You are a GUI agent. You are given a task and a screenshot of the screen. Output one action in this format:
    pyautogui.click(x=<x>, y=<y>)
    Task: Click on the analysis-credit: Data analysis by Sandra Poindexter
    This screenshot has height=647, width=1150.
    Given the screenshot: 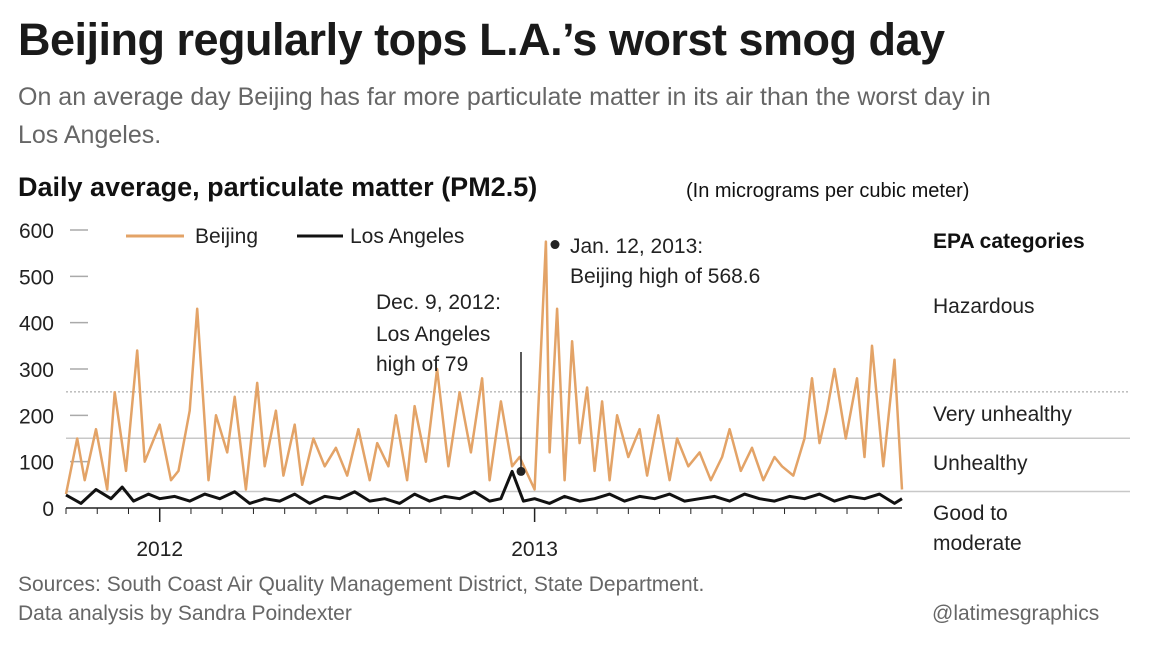 What is the action you would take?
    pyautogui.click(x=185, y=613)
    